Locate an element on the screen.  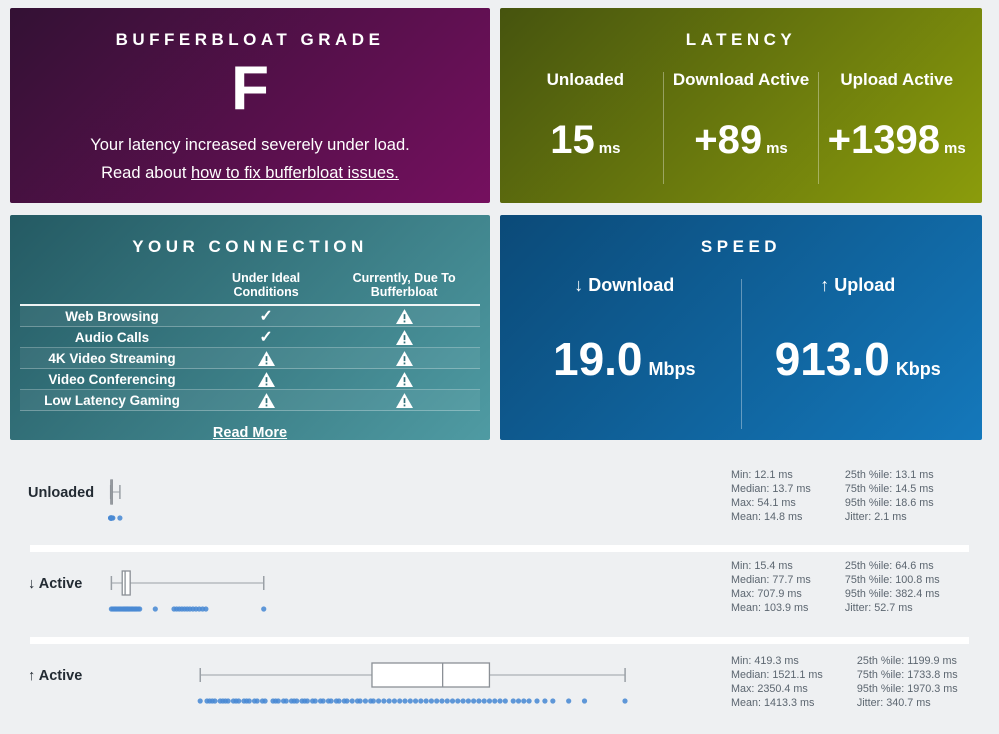
upload-arrow-icon: ↑ is located at coordinates (825, 285).